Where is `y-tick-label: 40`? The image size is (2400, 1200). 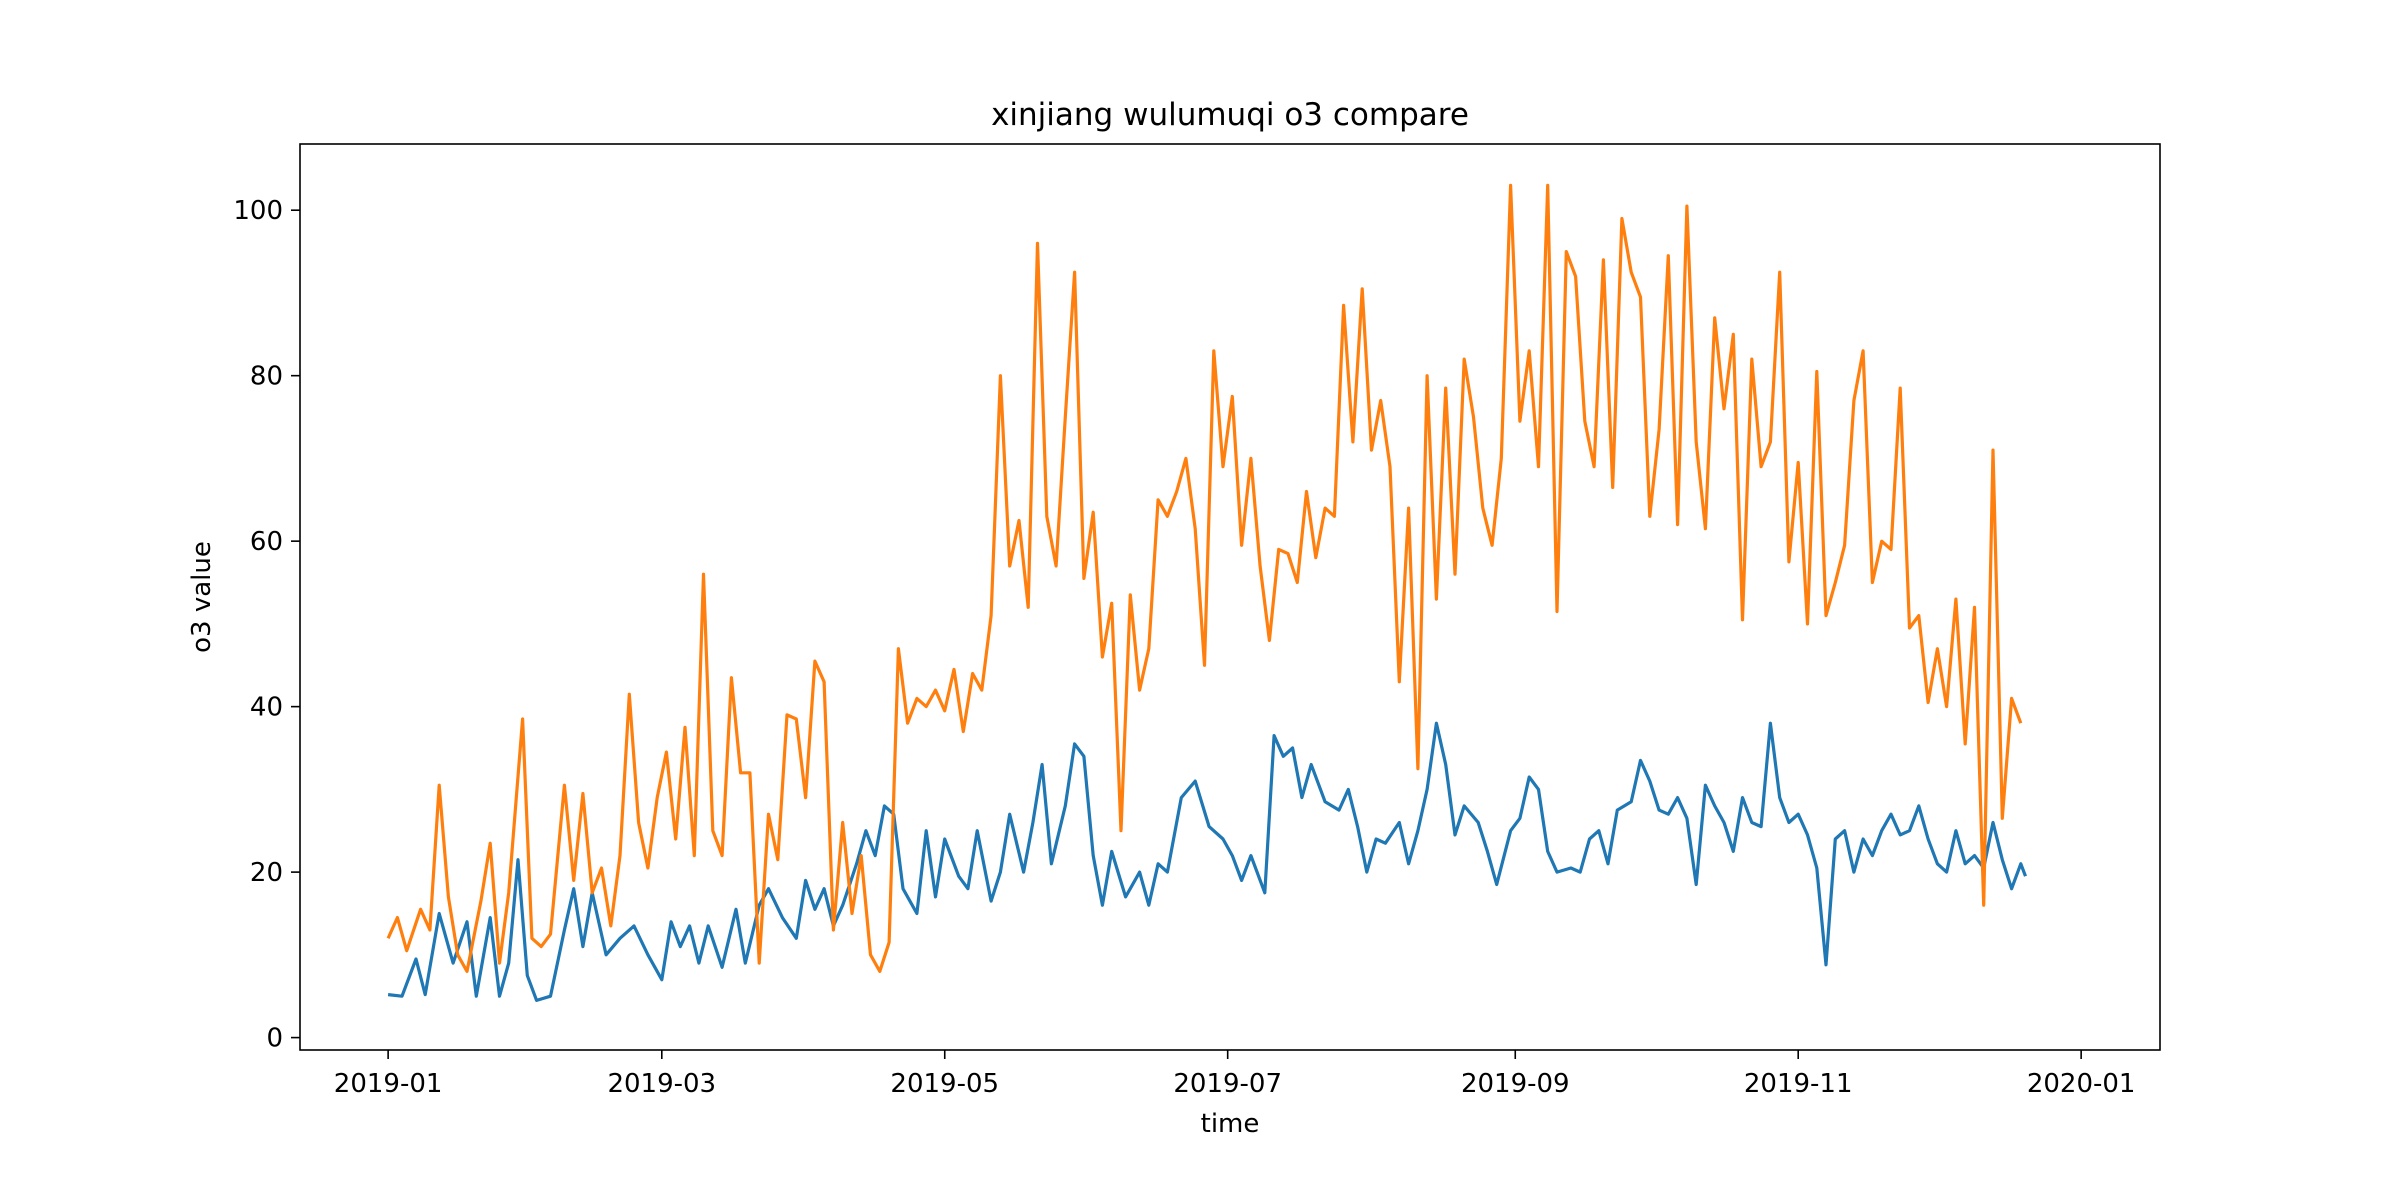
y-tick-label: 40 is located at coordinates (266, 708).